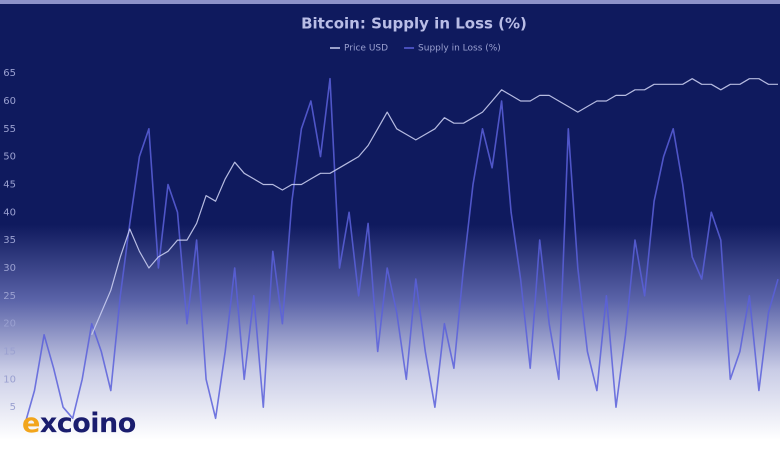 The image size is (780, 470). Describe the element at coordinates (9, 157) in the screenshot. I see `y-tick-label: 50` at that location.